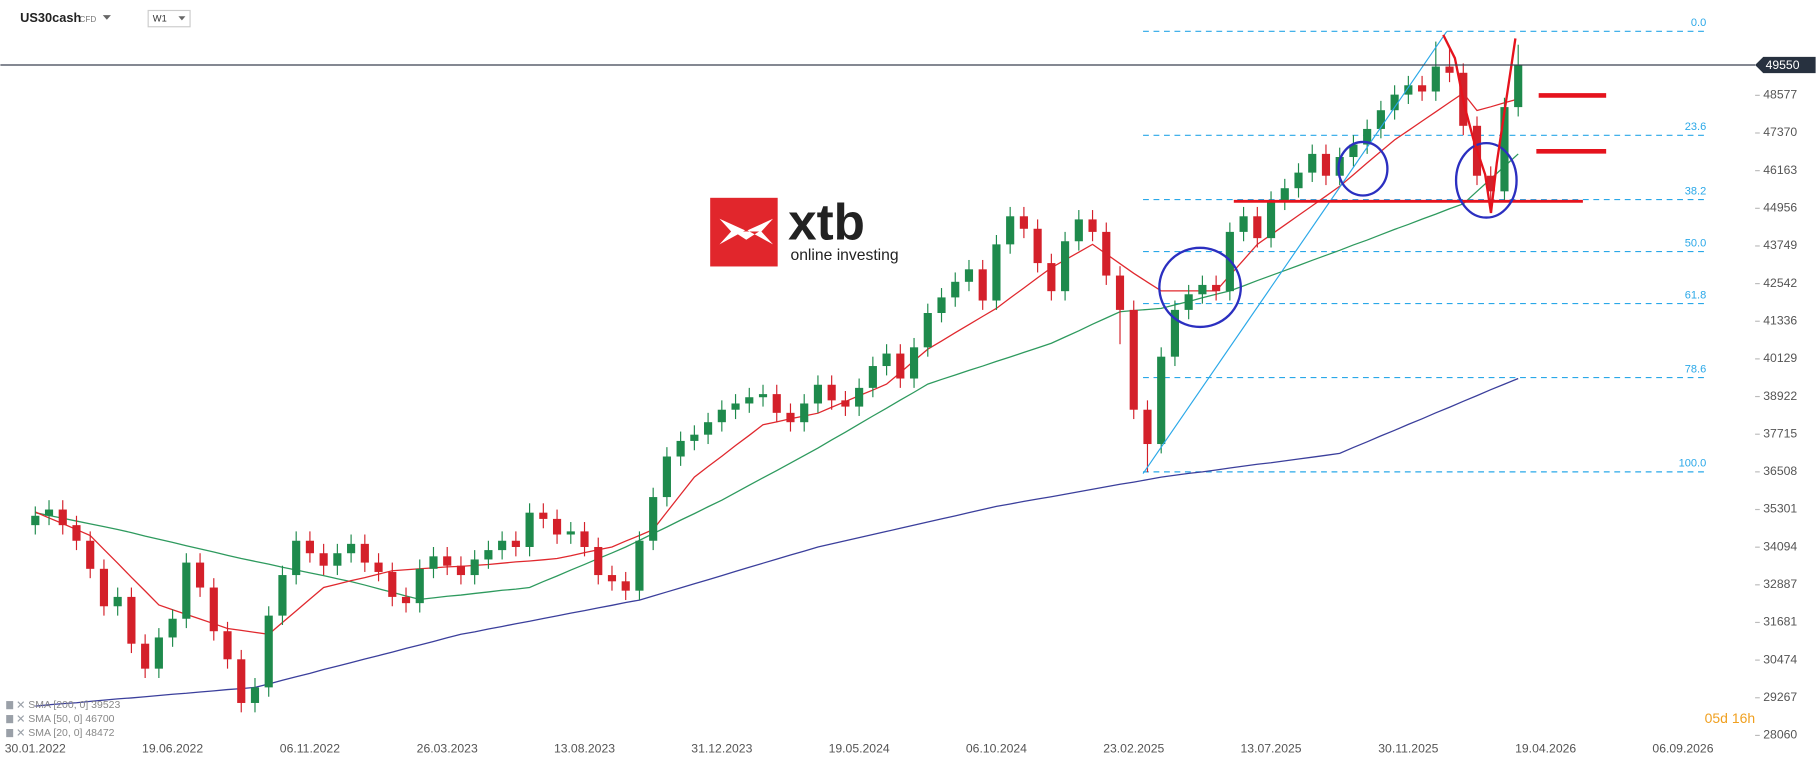 Image resolution: width=1816 pixels, height=761 pixels. What do you see at coordinates (1780, 546) in the screenshot?
I see `y-tick-label: 34094` at bounding box center [1780, 546].